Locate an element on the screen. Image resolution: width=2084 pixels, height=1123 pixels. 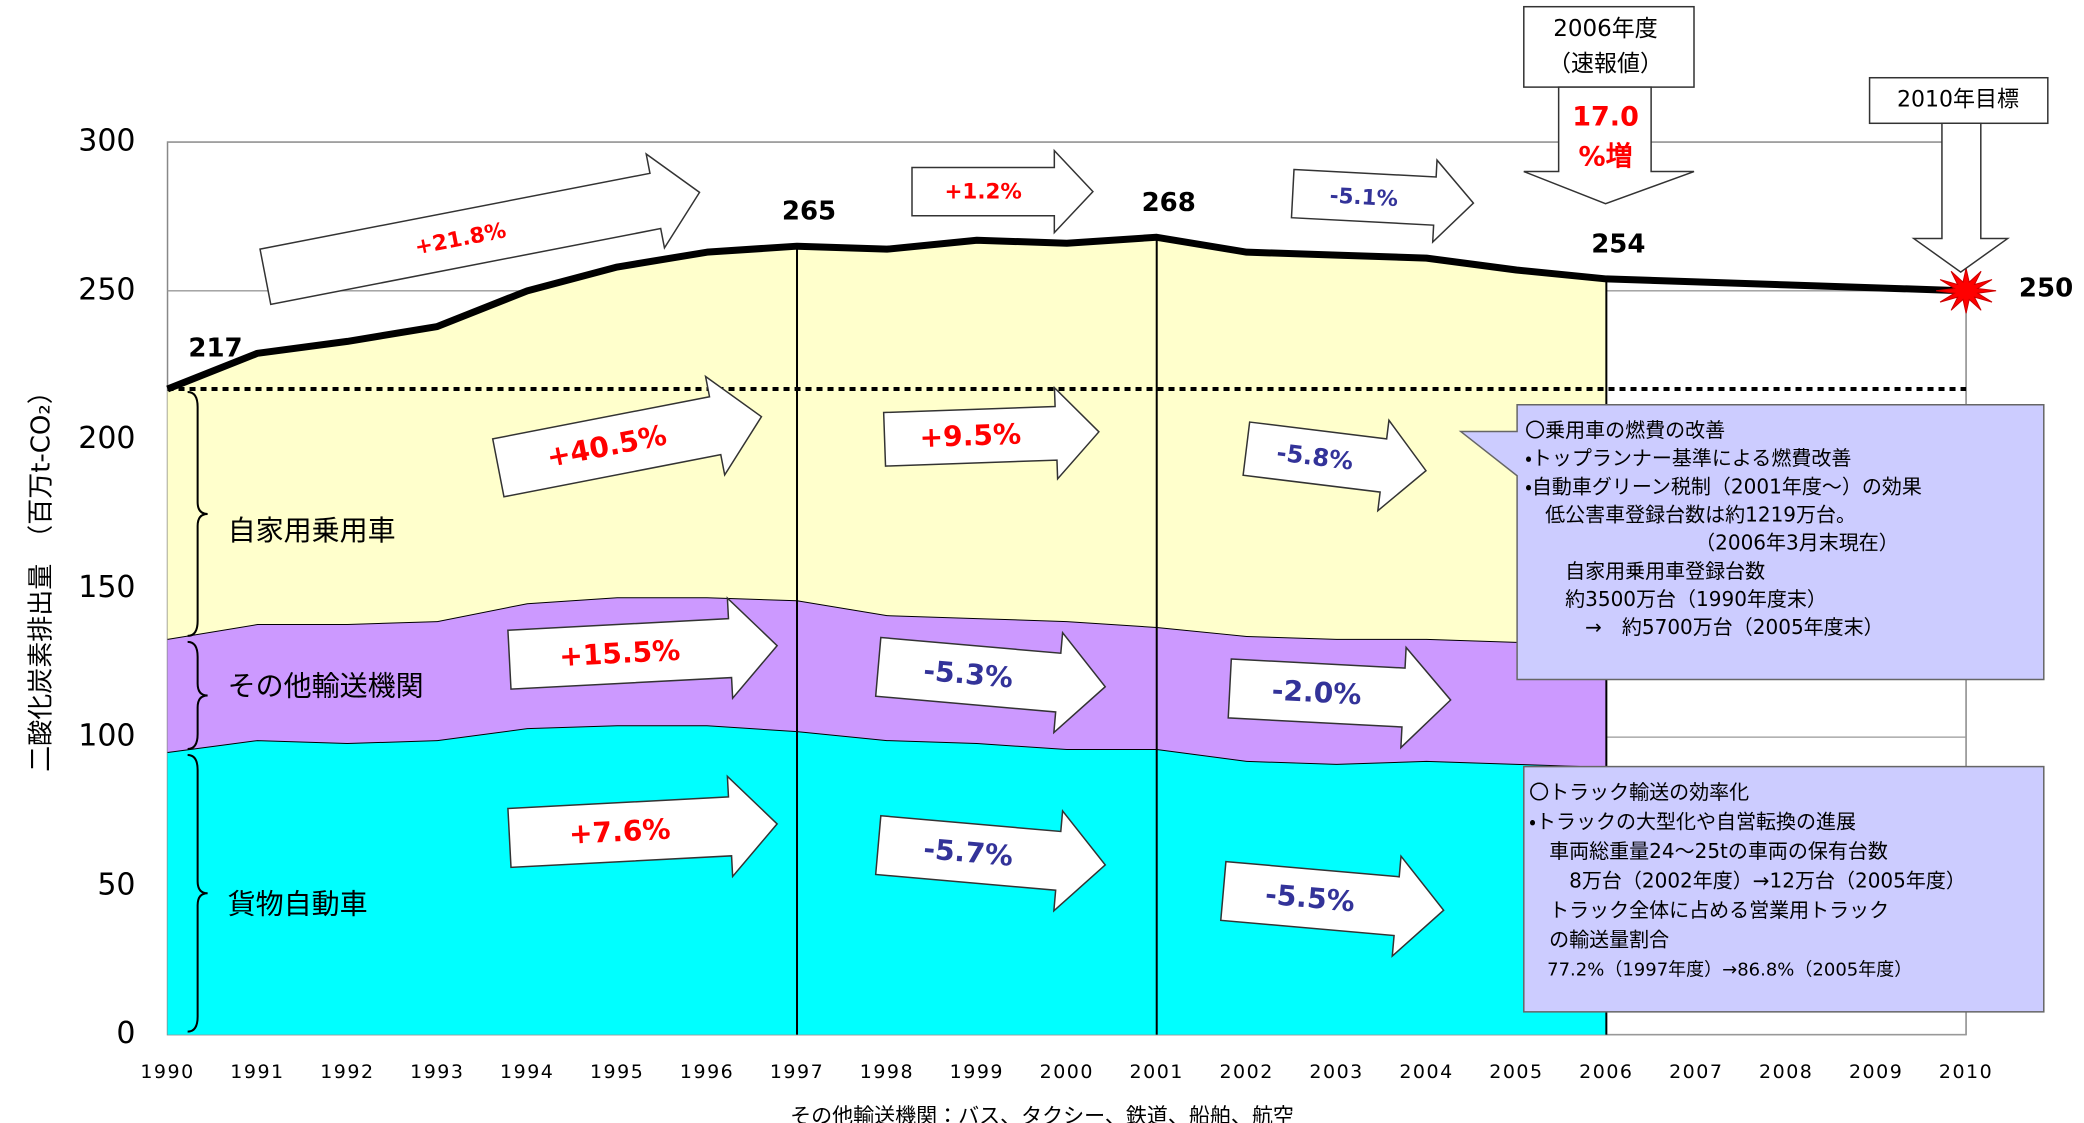
y-tick-label: 300 is located at coordinates (106, 141).